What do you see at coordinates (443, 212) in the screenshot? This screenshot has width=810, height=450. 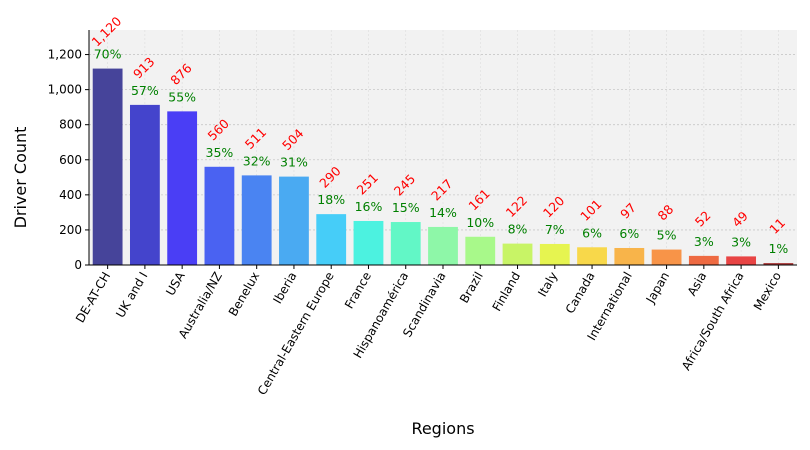 I see `percent-label: 14%` at bounding box center [443, 212].